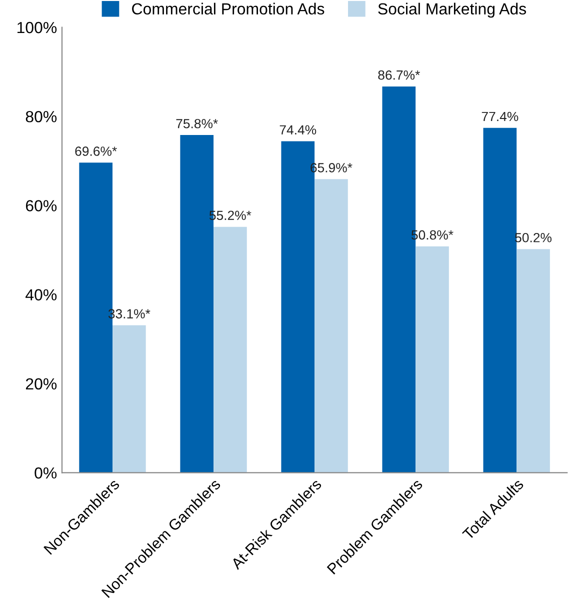 The height and width of the screenshot is (606, 574). What do you see at coordinates (45, 473) in the screenshot?
I see `y-tick-label: 0%` at bounding box center [45, 473].